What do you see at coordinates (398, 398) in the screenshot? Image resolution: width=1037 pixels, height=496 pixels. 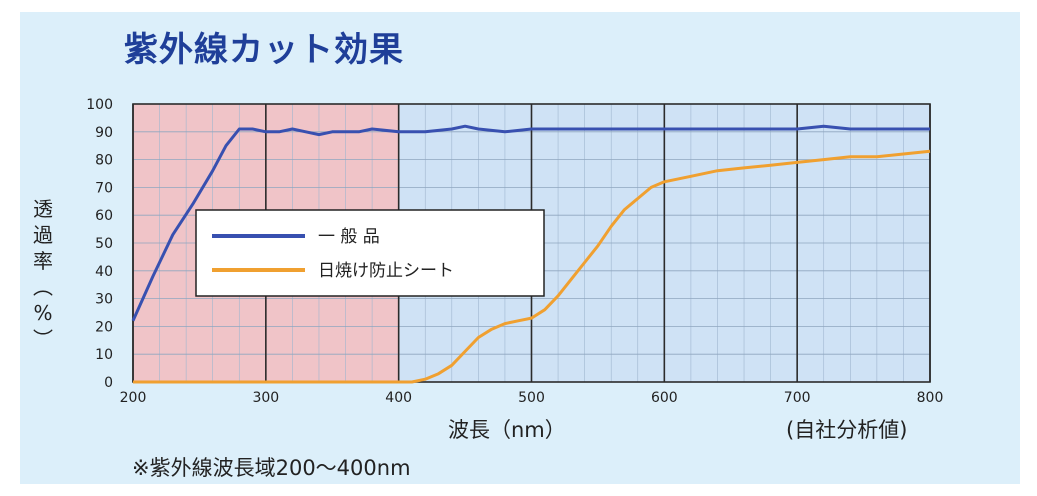 I see `x-tick-label: 400` at bounding box center [398, 398].